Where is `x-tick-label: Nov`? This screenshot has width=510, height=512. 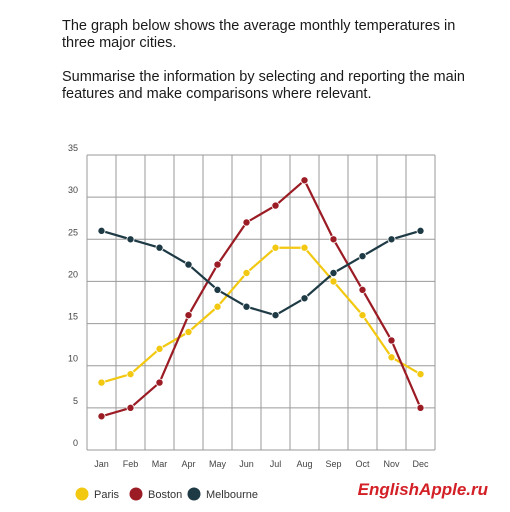 x-tick-label: Nov is located at coordinates (391, 464).